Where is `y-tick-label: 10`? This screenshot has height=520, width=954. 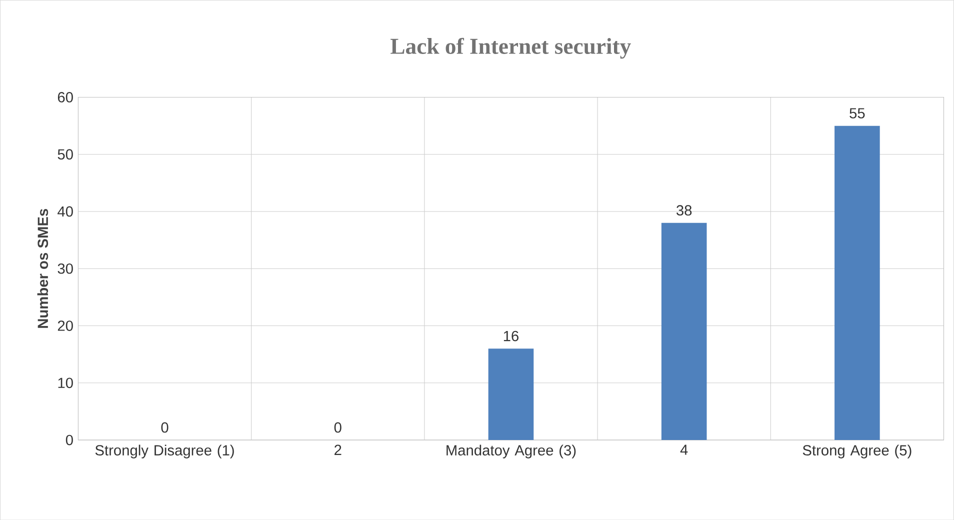
y-tick-label: 10 is located at coordinates (65, 383).